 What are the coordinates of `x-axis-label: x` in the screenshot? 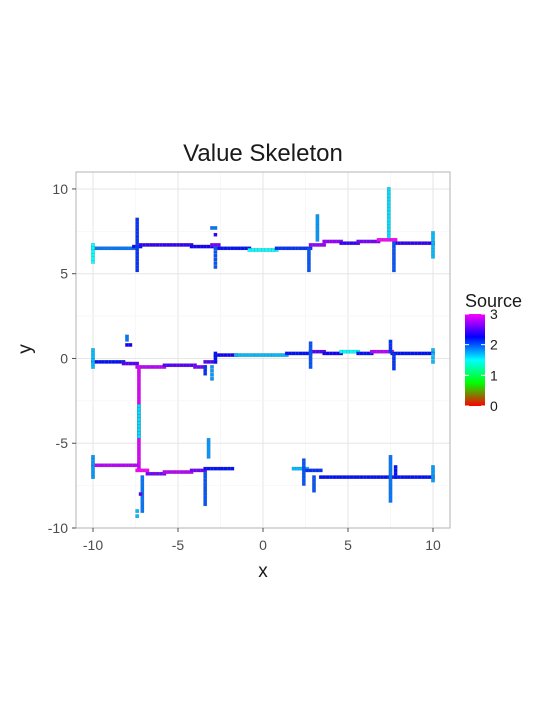 It's located at (263, 571).